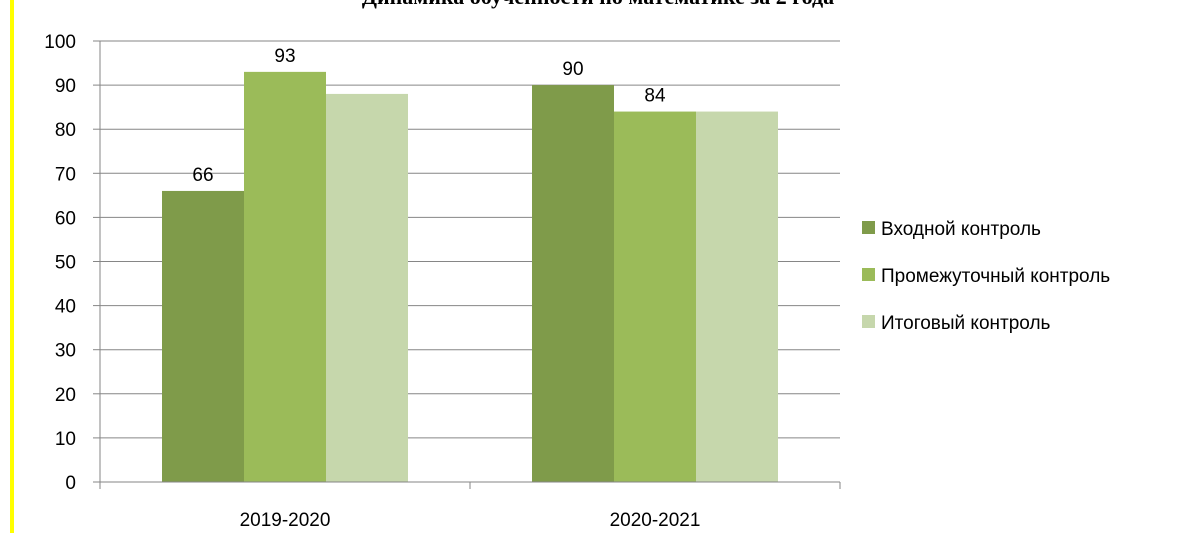 The height and width of the screenshot is (533, 1197). Describe the element at coordinates (65, 130) in the screenshot. I see `y-tick-label: 80` at that location.